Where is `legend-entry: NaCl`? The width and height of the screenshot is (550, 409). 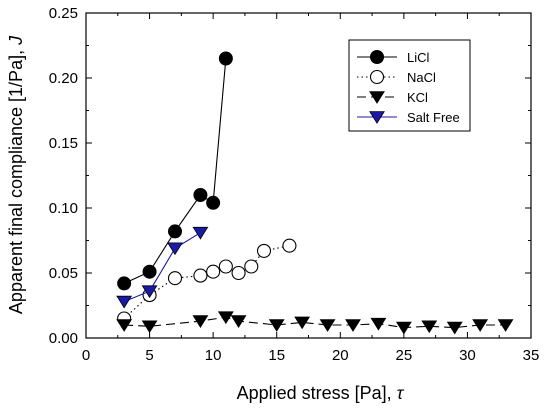 legend-entry: NaCl is located at coordinates (396, 77).